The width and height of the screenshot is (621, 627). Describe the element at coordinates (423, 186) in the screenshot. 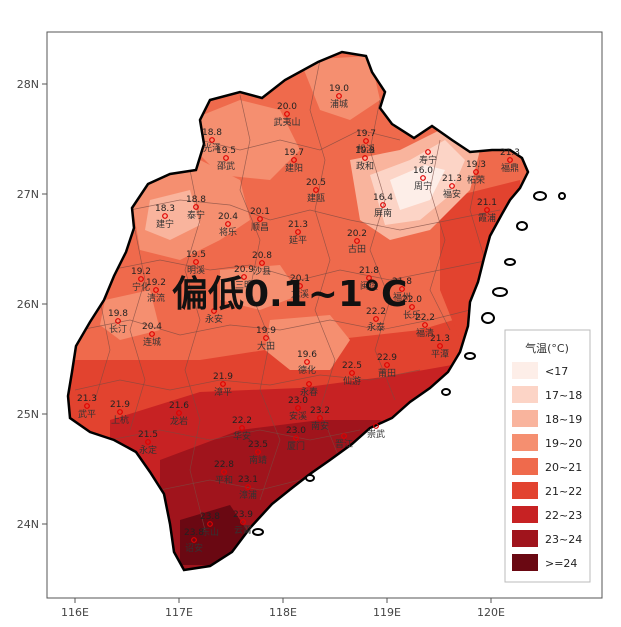

I see `station-name: 周宁` at that location.